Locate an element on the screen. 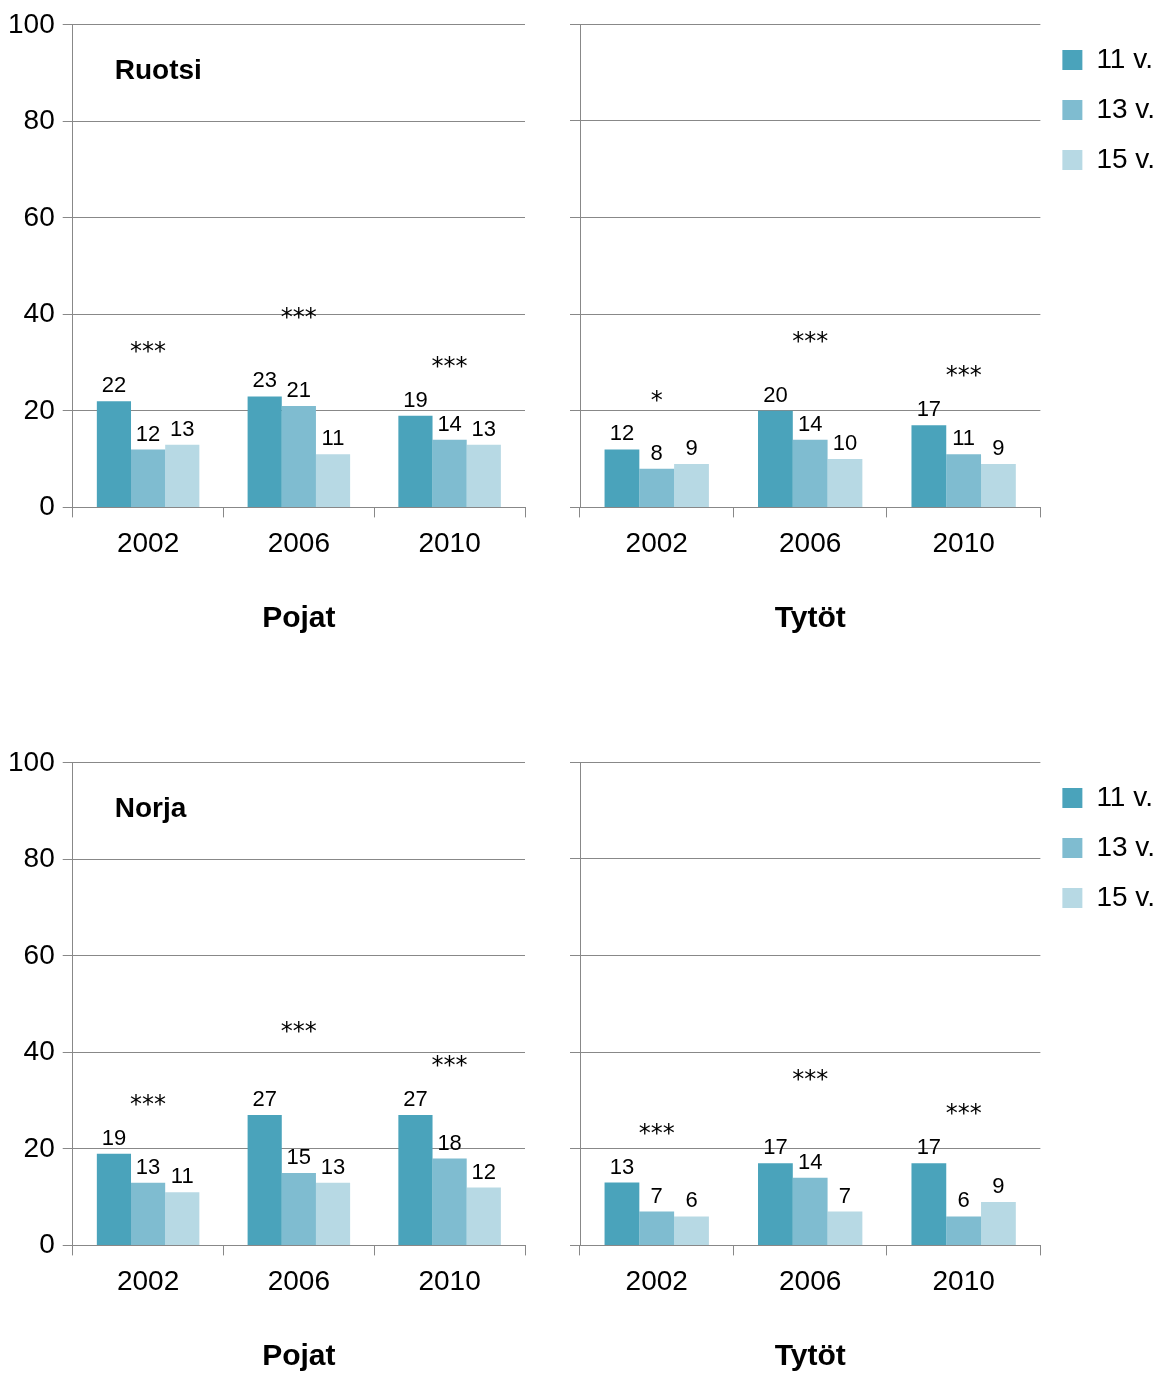 The height and width of the screenshot is (1391, 1175). data-label: 23 is located at coordinates (264, 380).